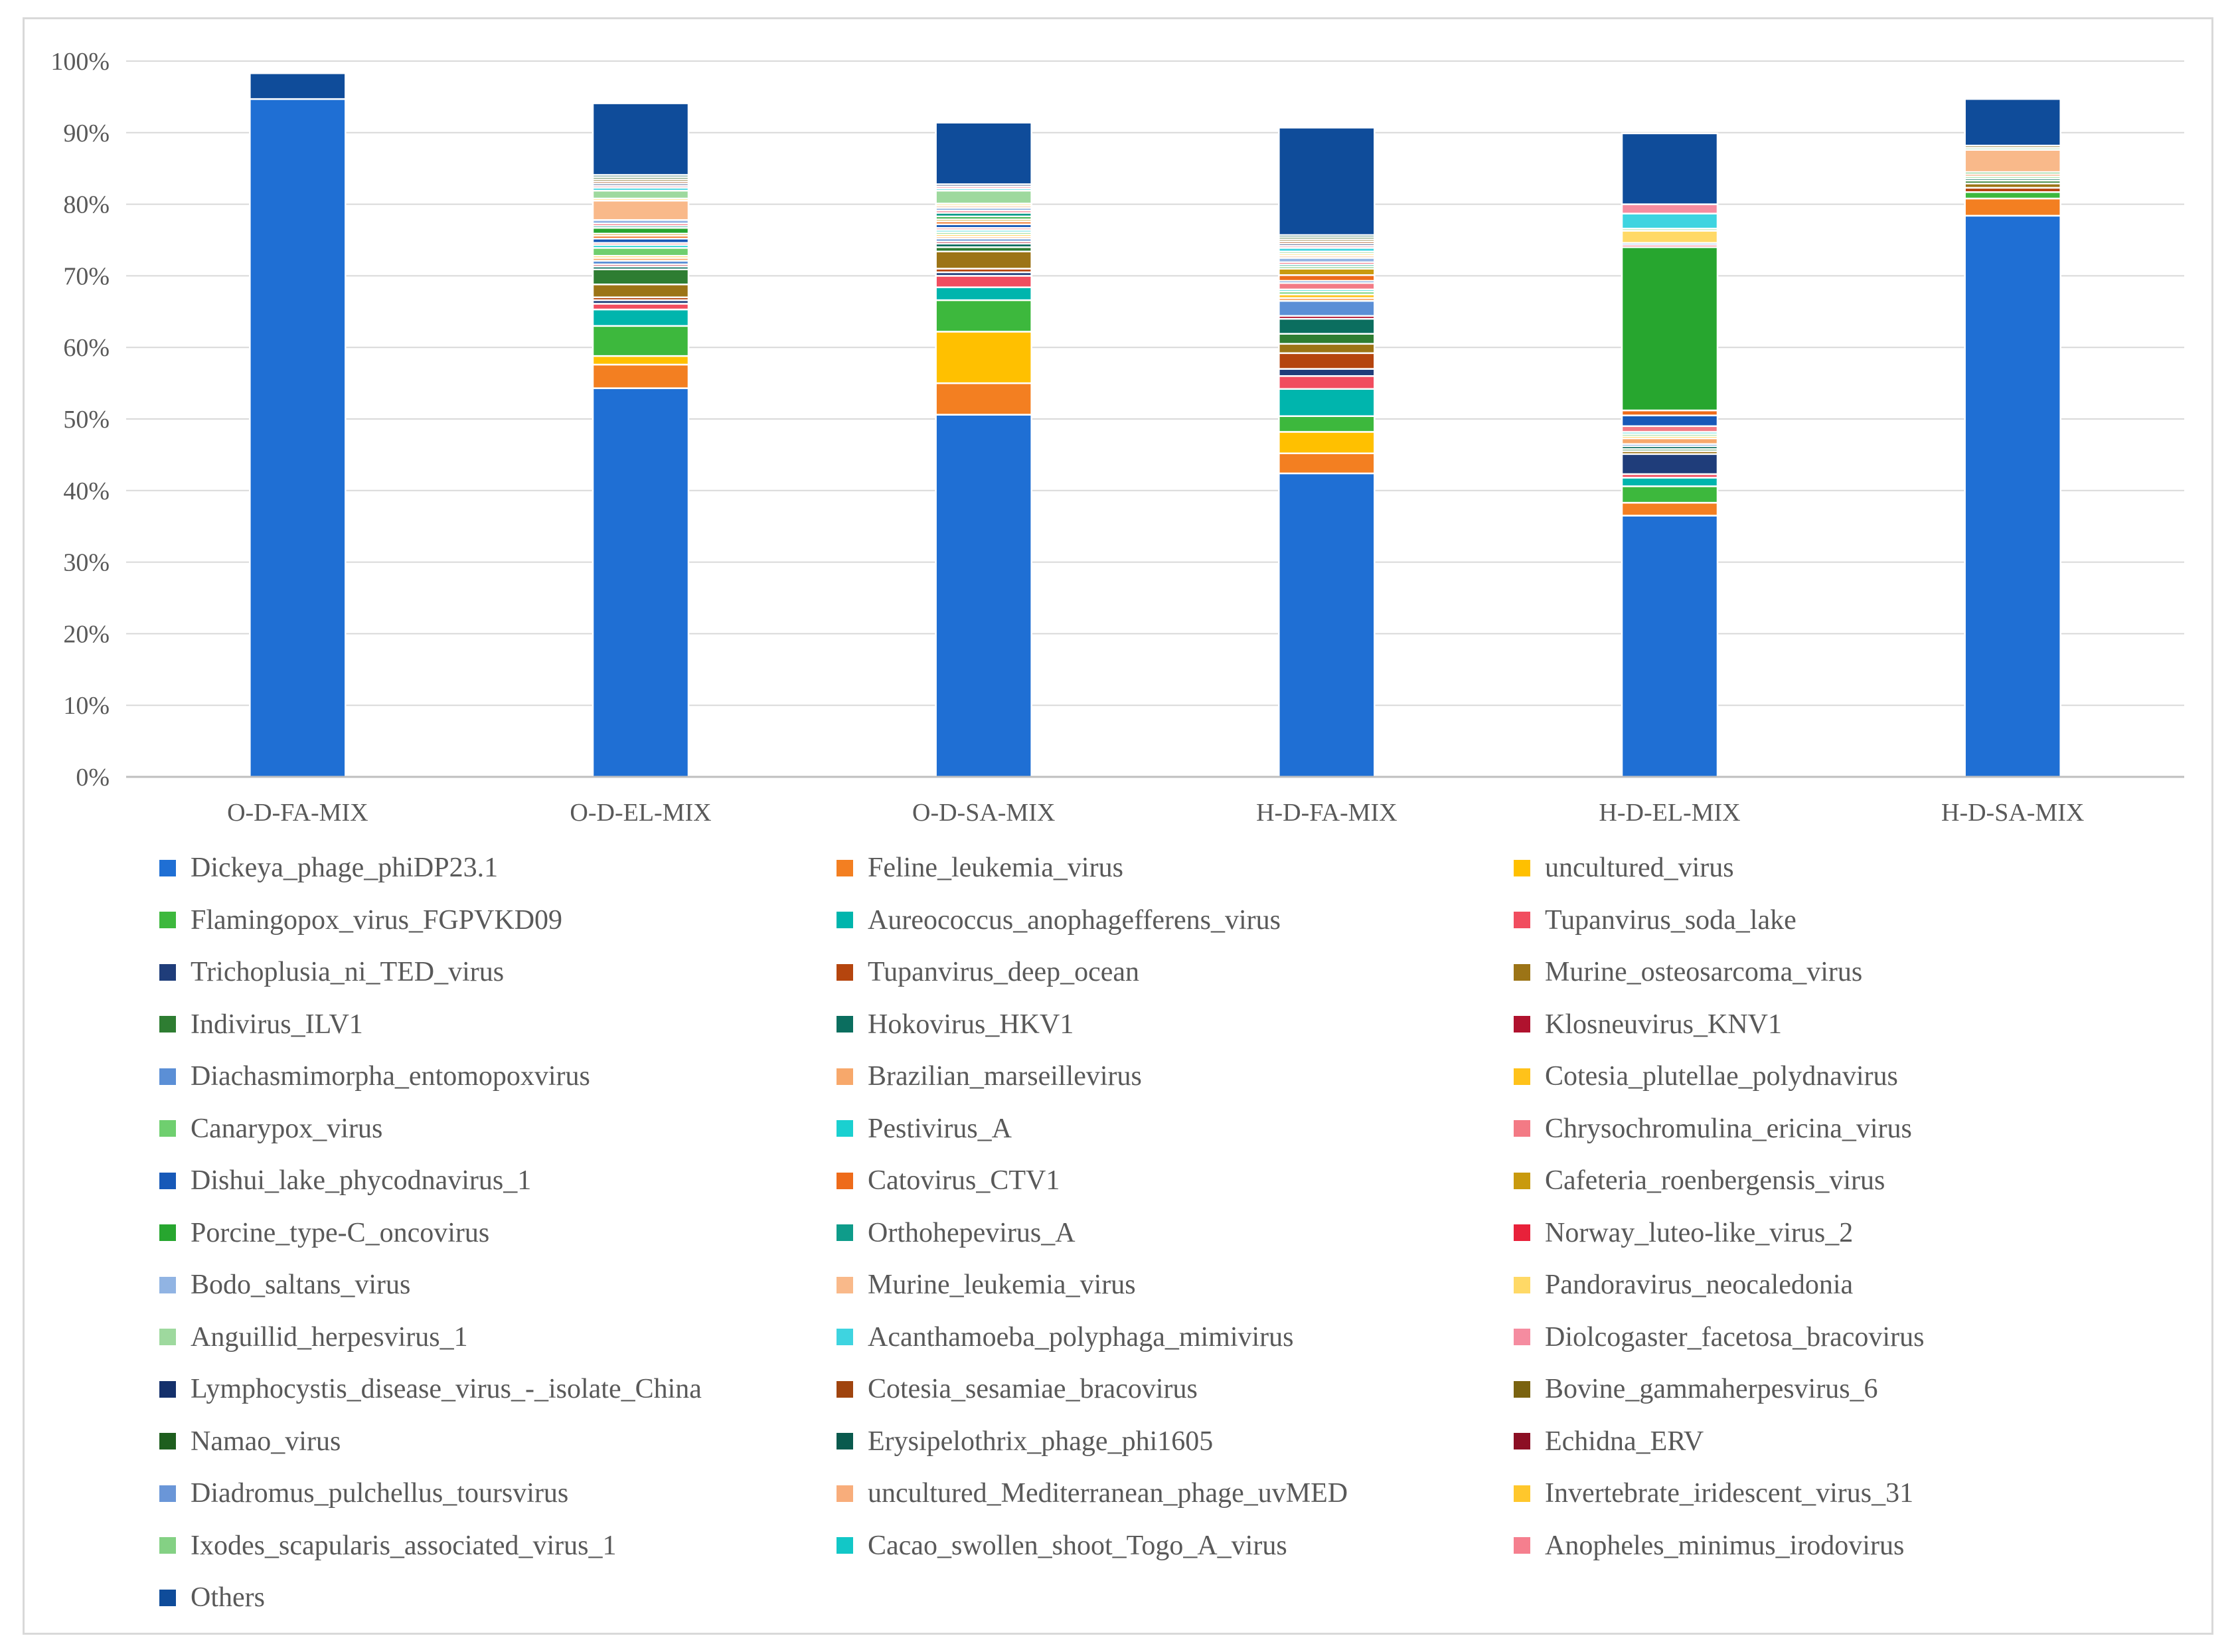 The width and height of the screenshot is (2236, 1652). I want to click on legend-item: Cotesia_sesamiae_bracovirus, so click(1175, 1389).